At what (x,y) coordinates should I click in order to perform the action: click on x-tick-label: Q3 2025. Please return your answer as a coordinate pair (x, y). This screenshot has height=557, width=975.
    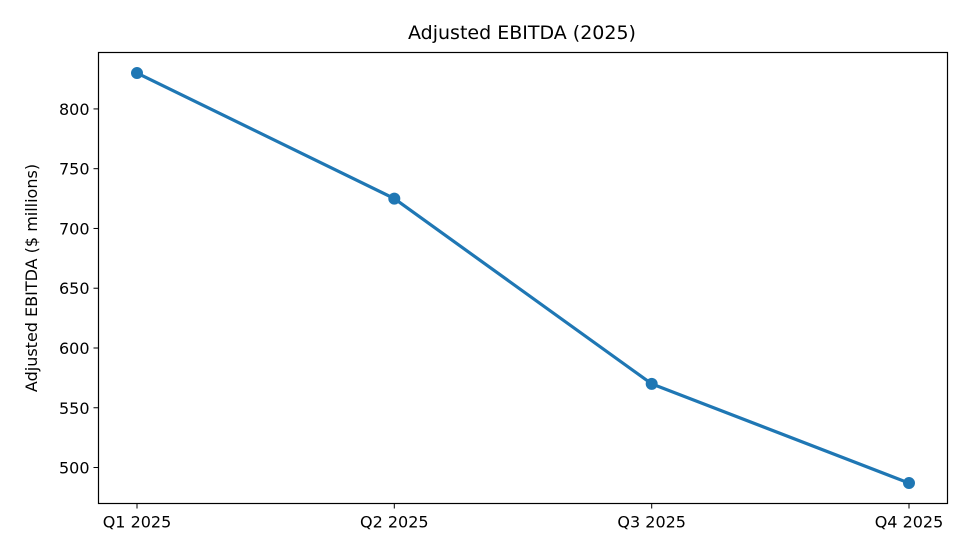
    Looking at the image, I should click on (651, 522).